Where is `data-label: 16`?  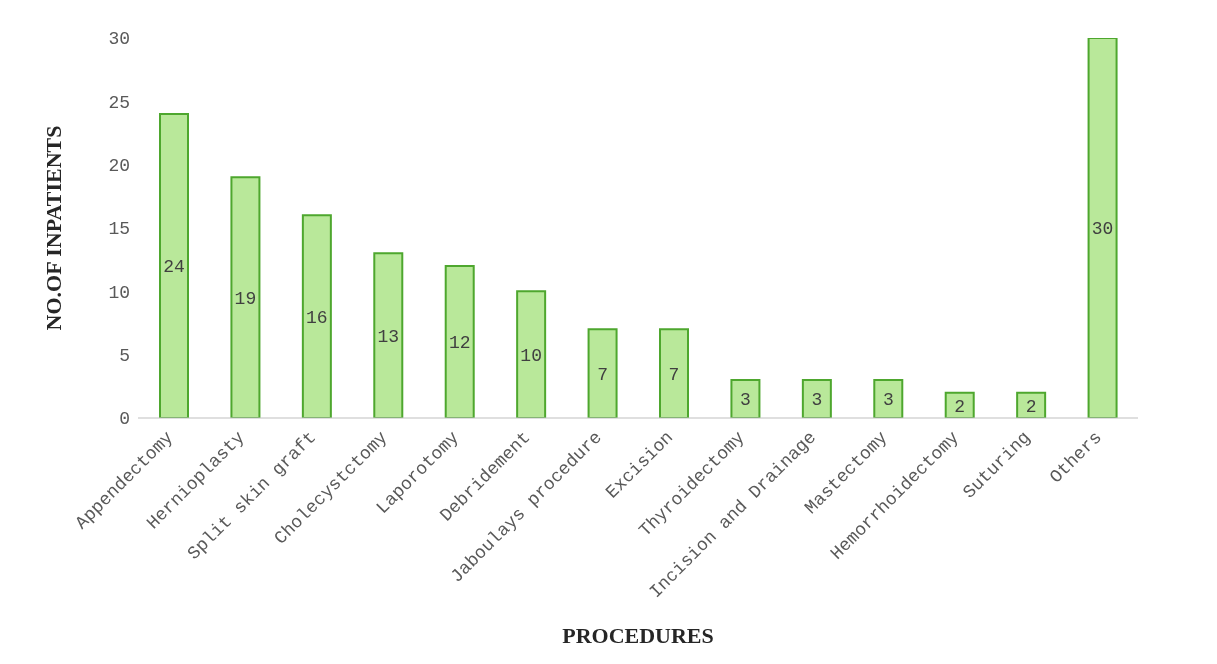 data-label: 16 is located at coordinates (317, 318).